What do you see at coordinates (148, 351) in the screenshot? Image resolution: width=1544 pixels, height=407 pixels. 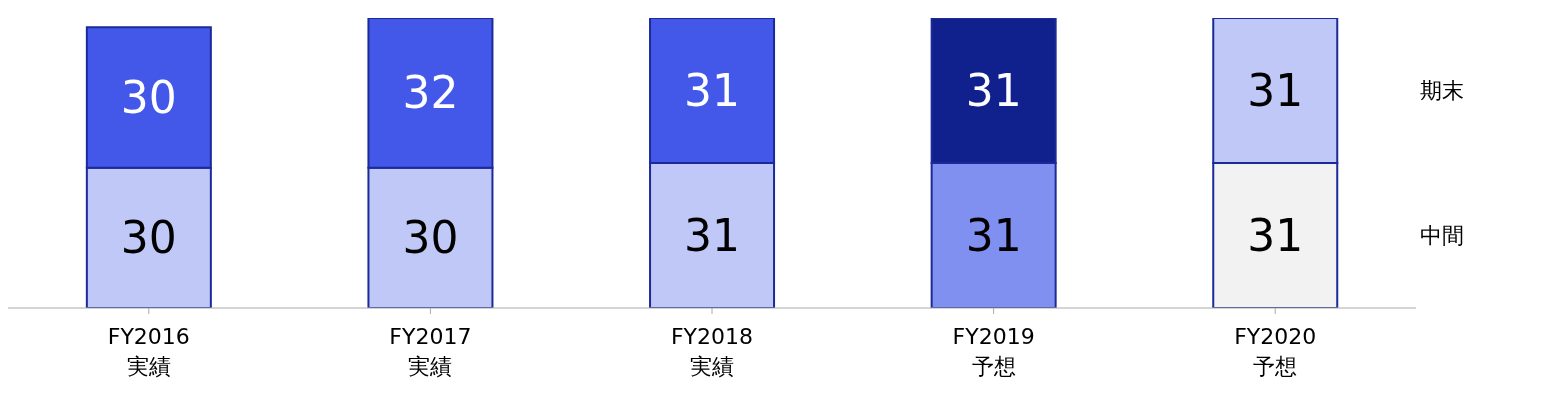 I see `x-tick-label: FY2016 実績` at bounding box center [148, 351].